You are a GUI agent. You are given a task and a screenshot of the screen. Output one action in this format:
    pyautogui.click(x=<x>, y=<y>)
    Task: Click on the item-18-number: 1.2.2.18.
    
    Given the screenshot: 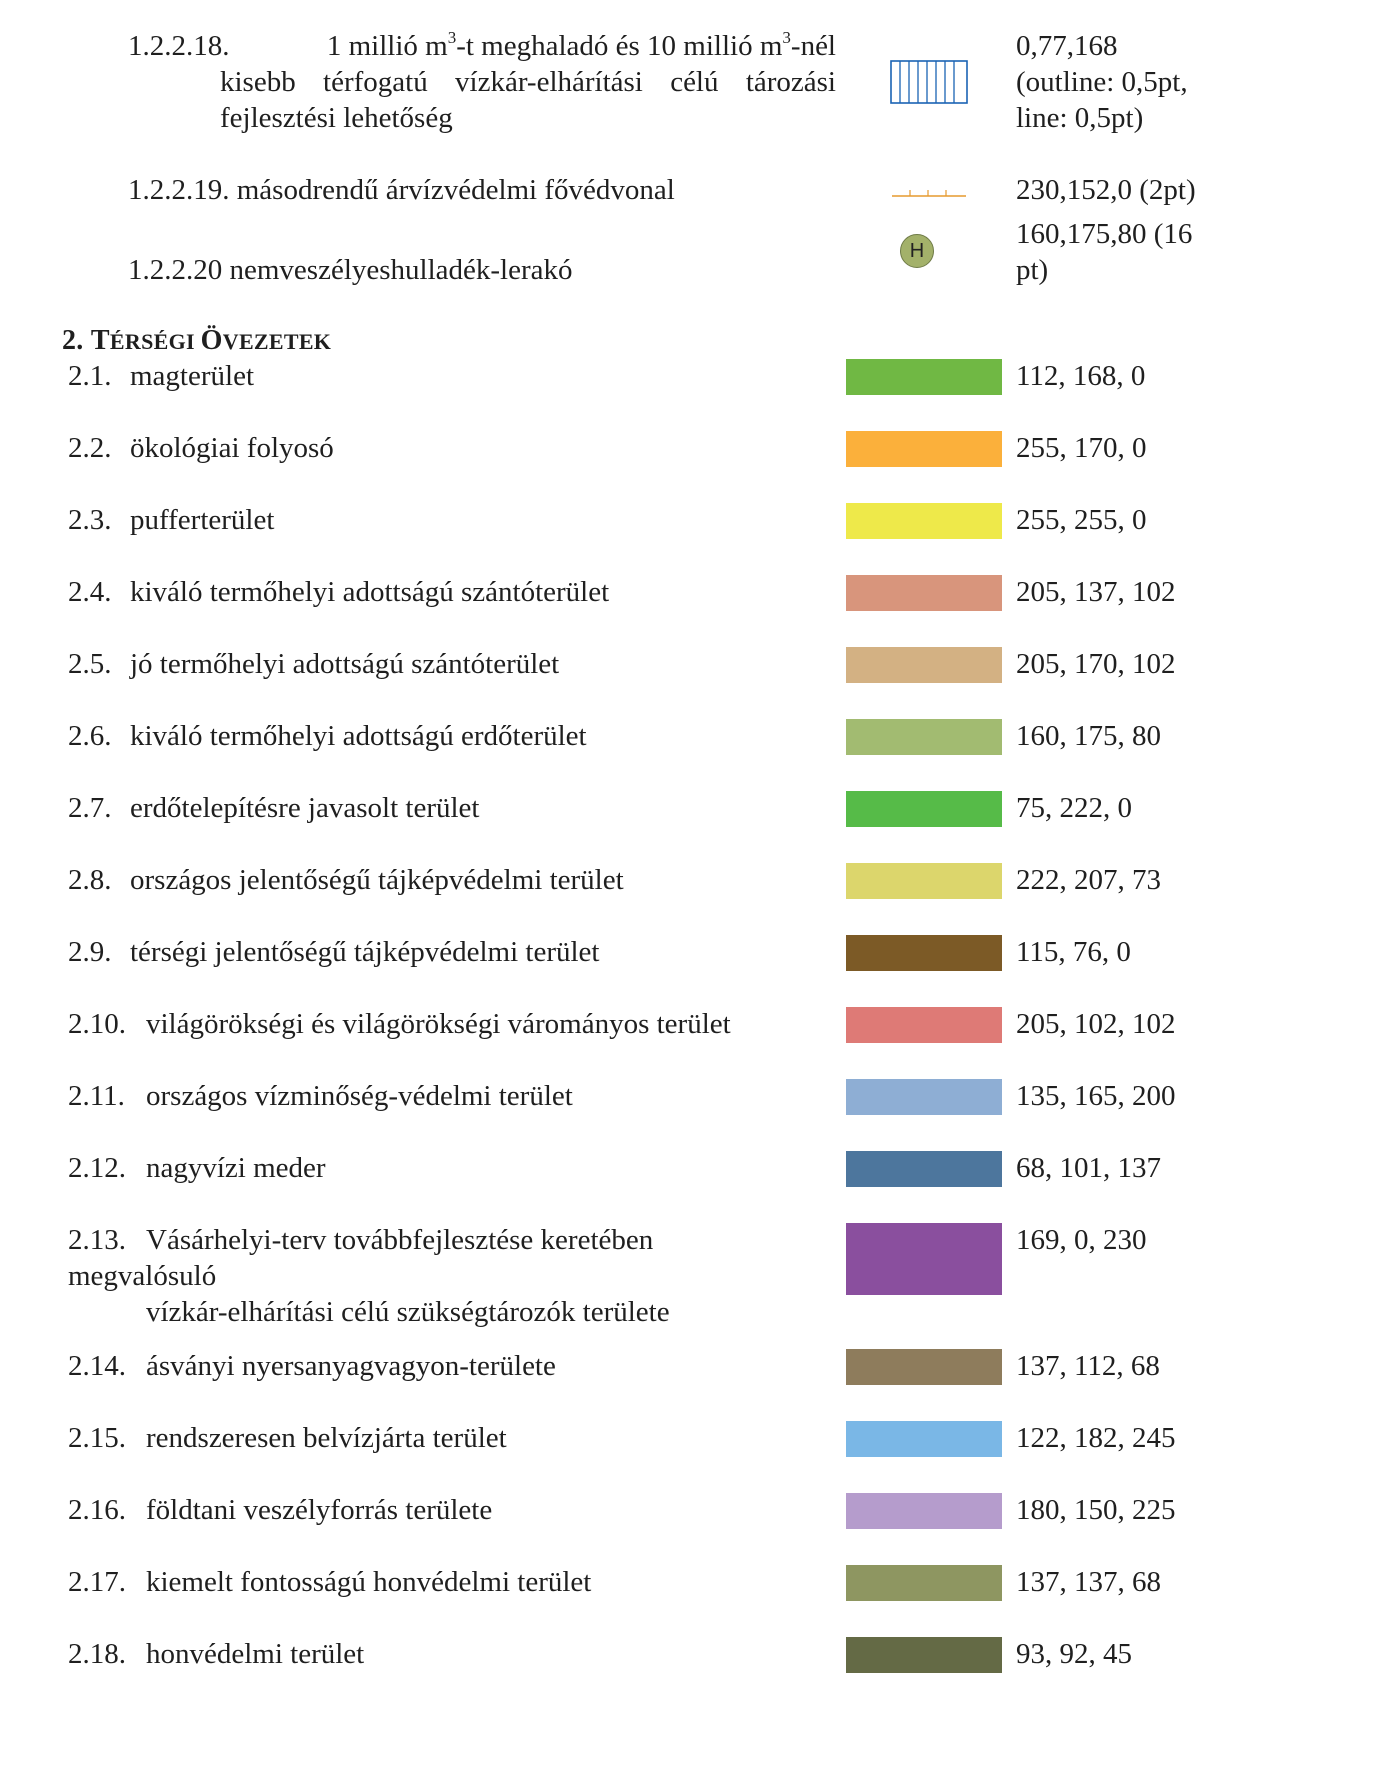 What is the action you would take?
    pyautogui.click(x=179, y=46)
    